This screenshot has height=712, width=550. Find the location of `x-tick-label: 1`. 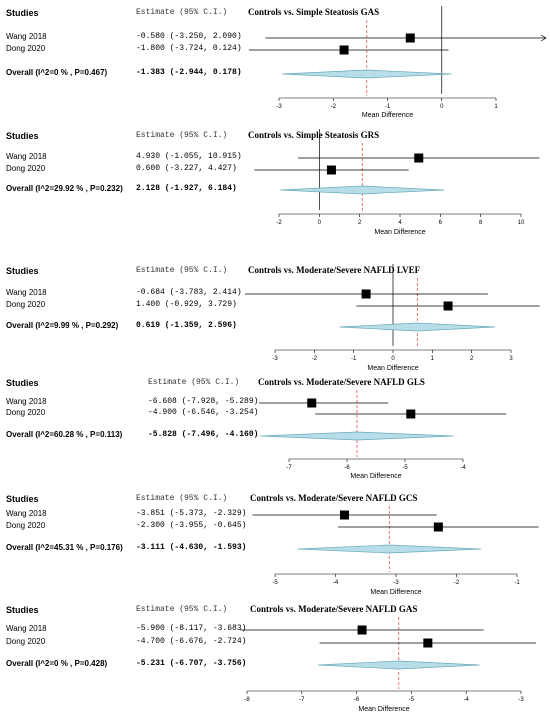

x-tick-label: 1 is located at coordinates (433, 359).